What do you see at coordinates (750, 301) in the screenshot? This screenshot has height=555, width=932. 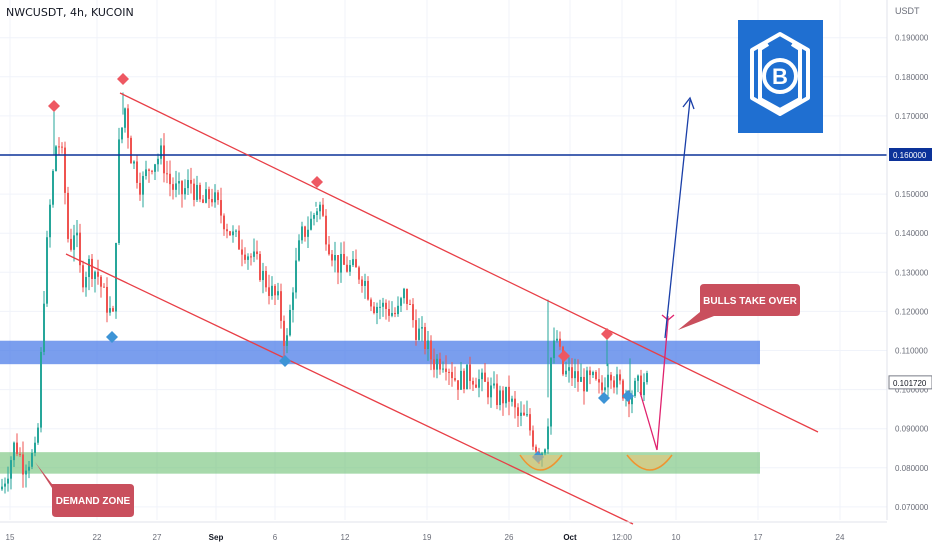 I see `bulls-take-over-label: BULLS TAKE OVER` at bounding box center [750, 301].